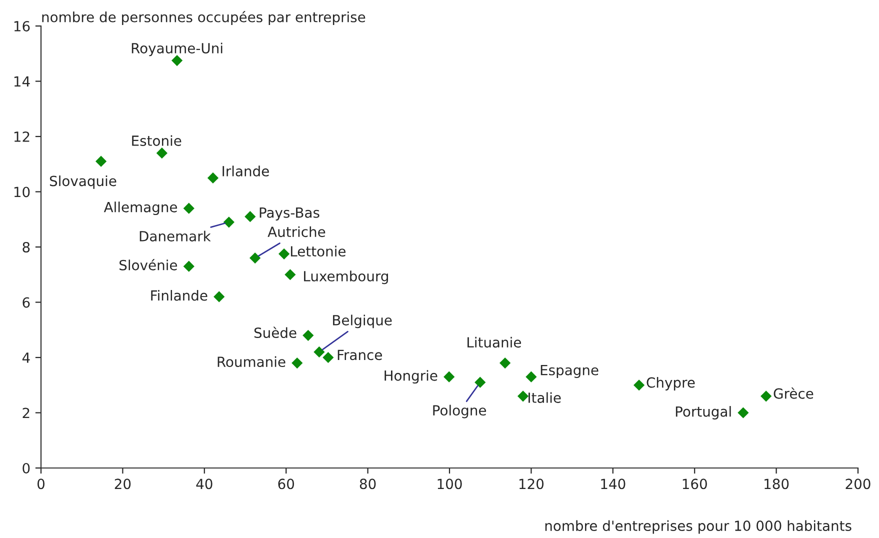 Image resolution: width=879 pixels, height=538 pixels. Describe the element at coordinates (698, 527) in the screenshot. I see `x-axis-title: nombre d'entreprises pour 10 000 habitants` at that location.